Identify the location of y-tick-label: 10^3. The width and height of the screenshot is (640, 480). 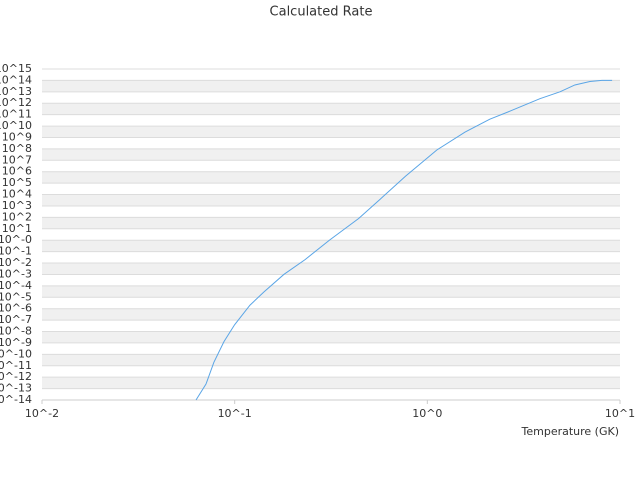
(17, 205).